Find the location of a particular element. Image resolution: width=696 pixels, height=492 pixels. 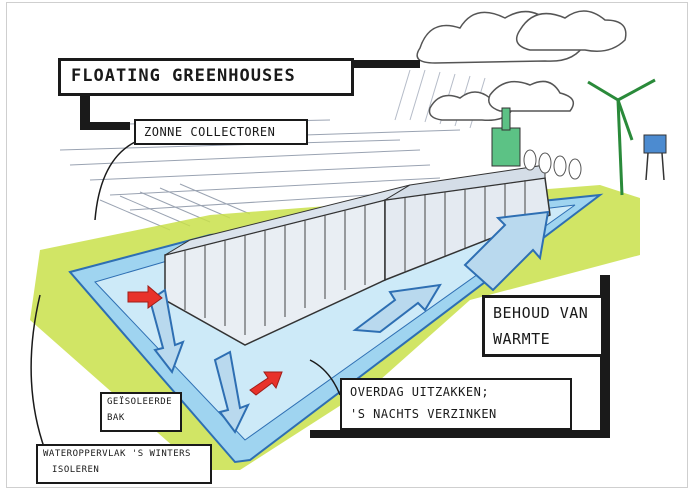

insulated-tank-label-line1: Geïsoleerde is located at coordinates (140, 402).